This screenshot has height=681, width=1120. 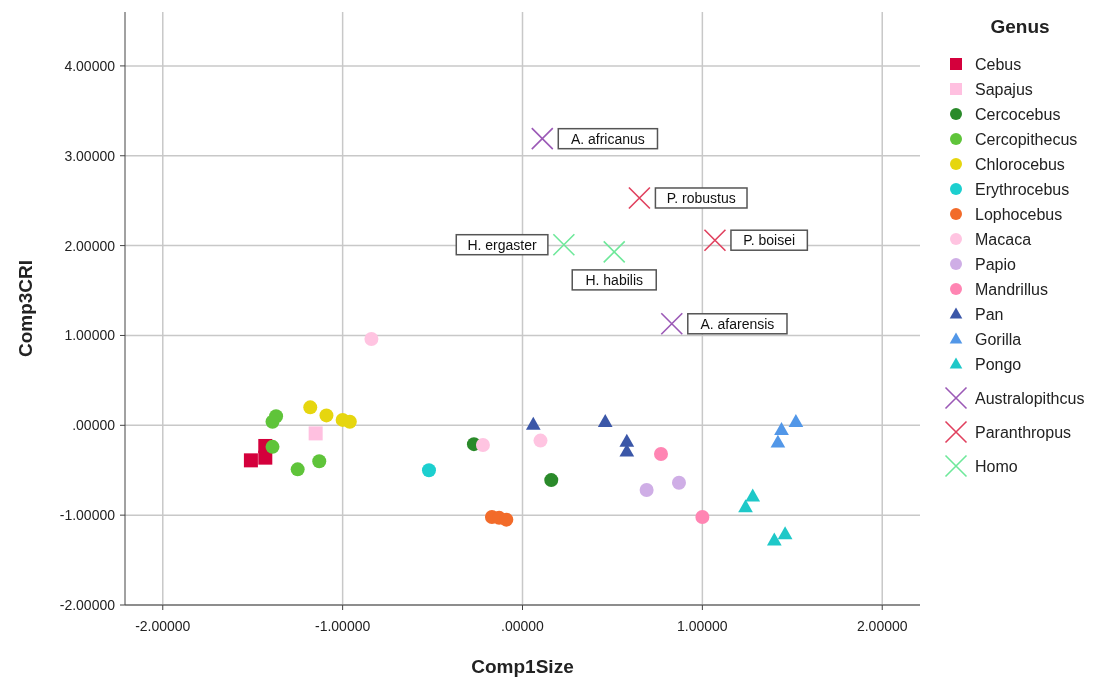 I want to click on legend-label: Pongo, so click(x=998, y=364).